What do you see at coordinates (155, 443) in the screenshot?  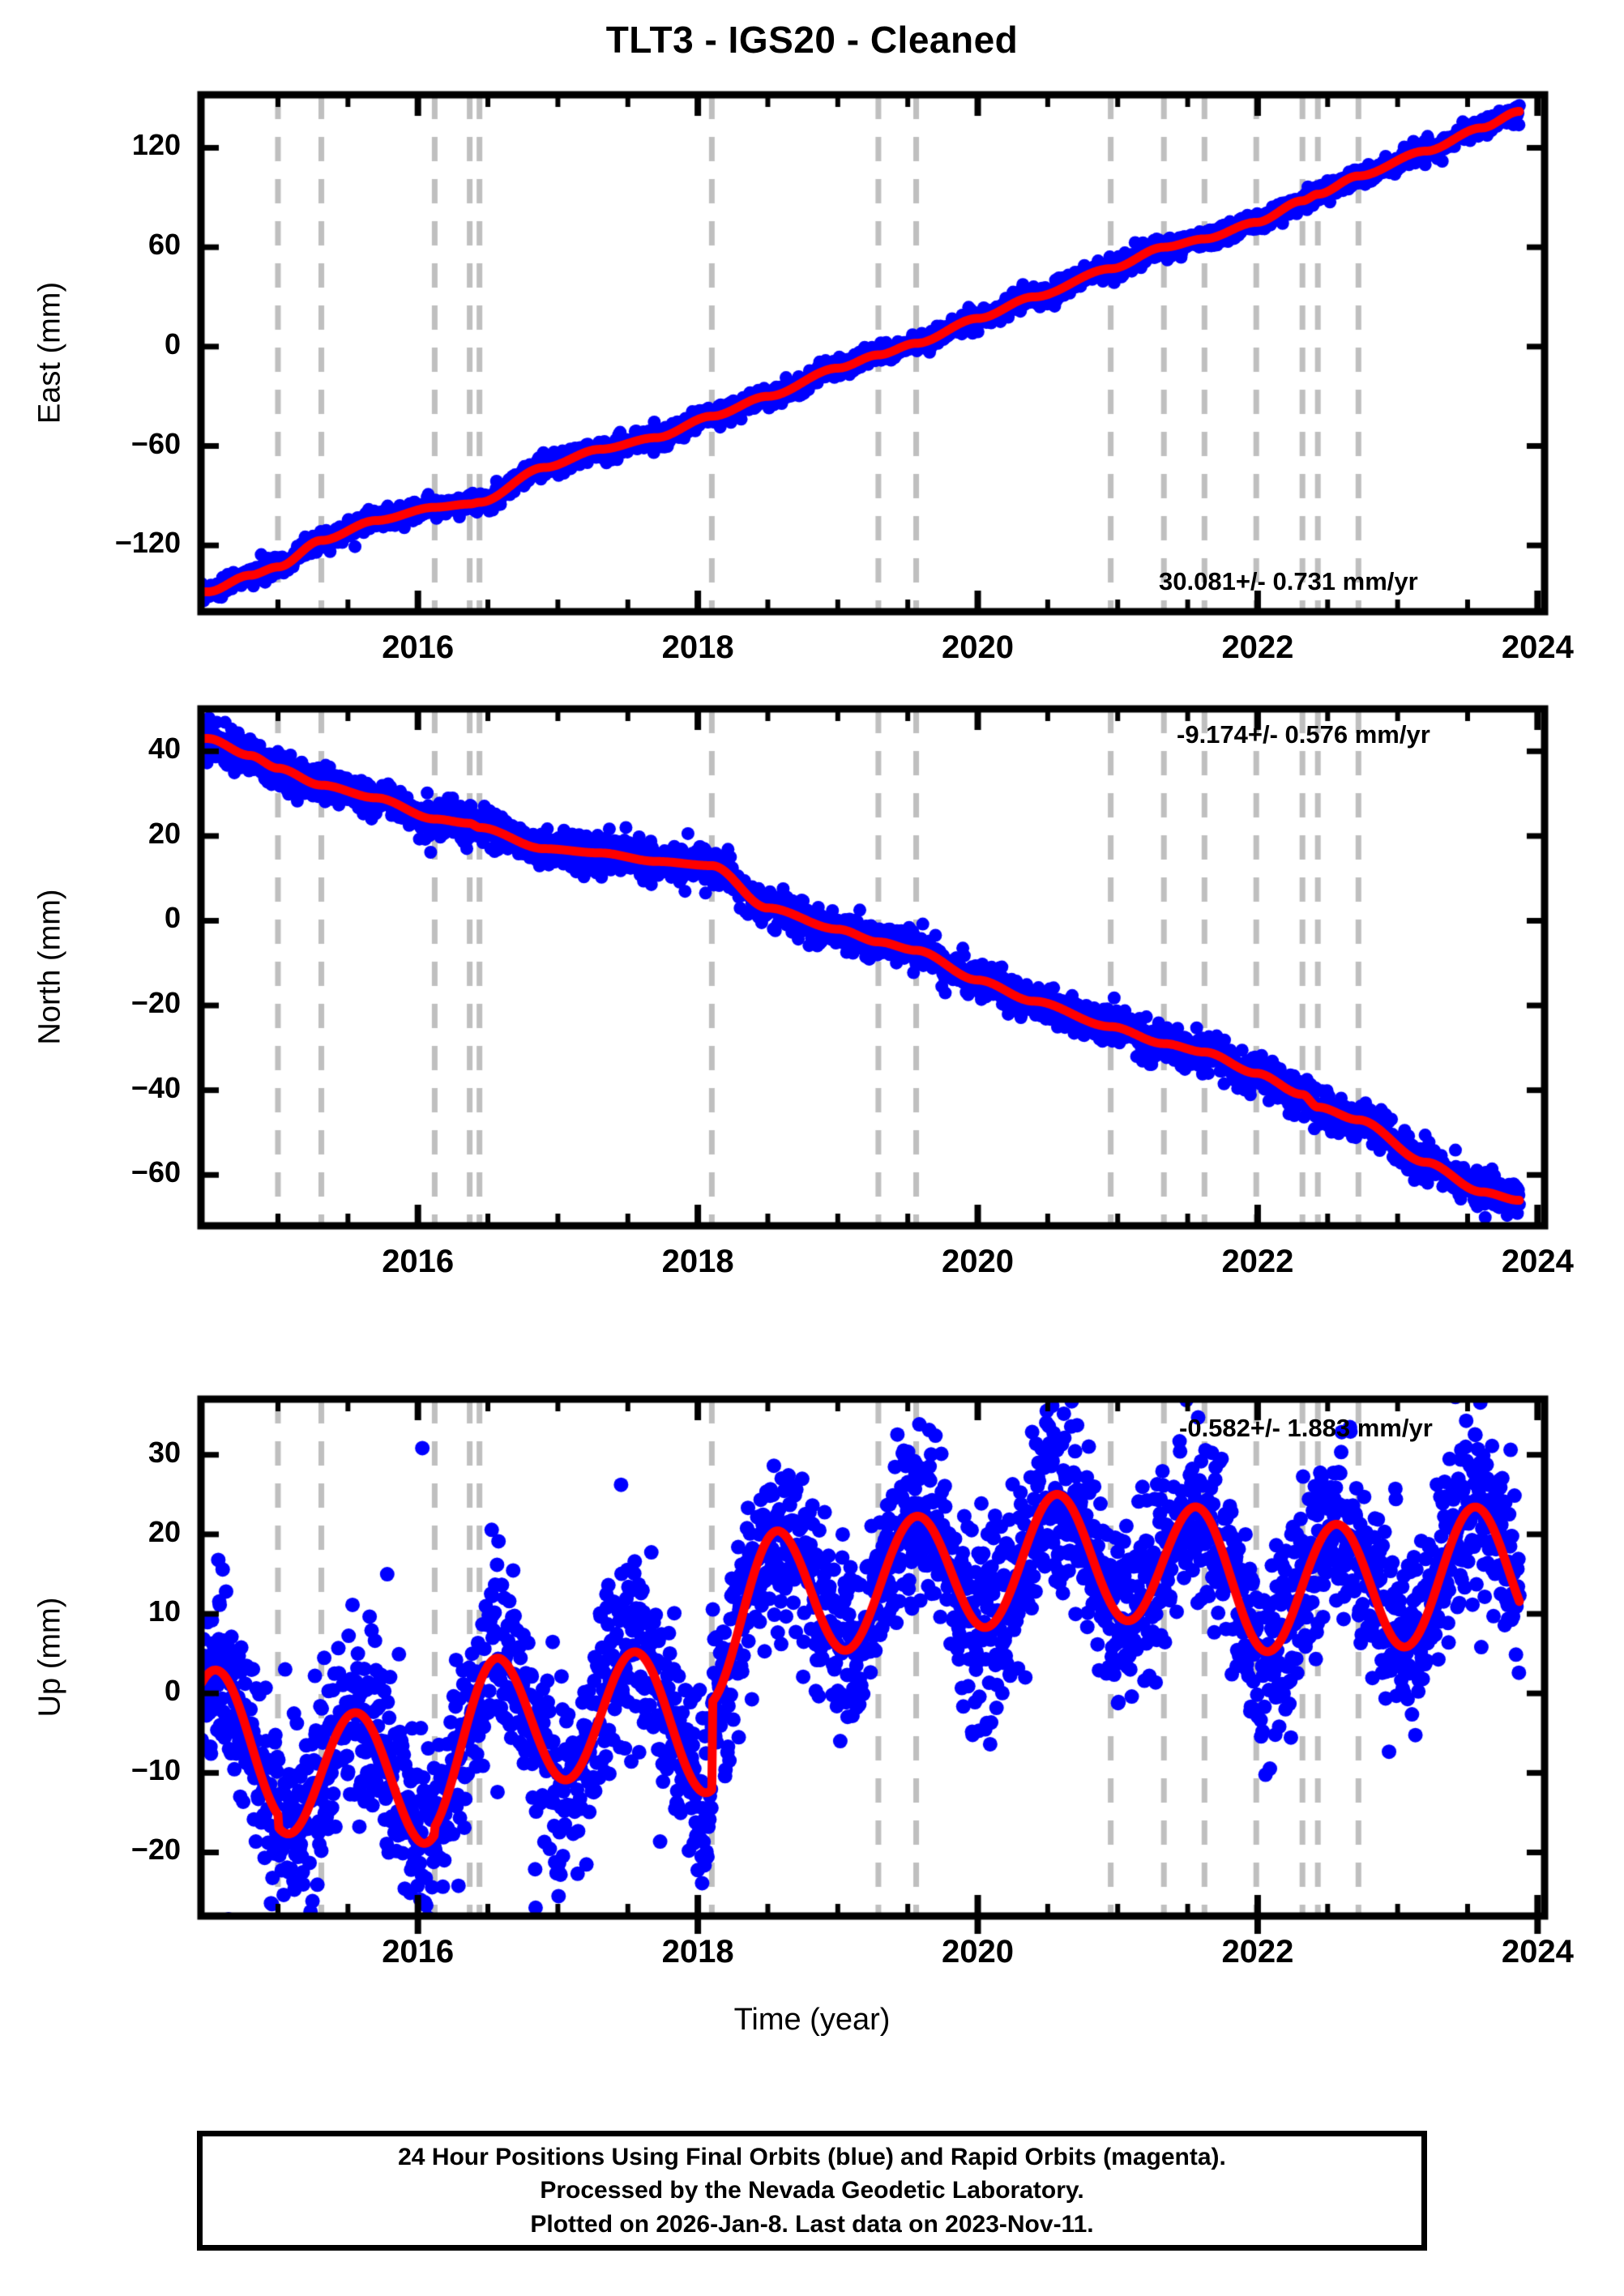 I see `y-tick-label-east-3: −60` at bounding box center [155, 443].